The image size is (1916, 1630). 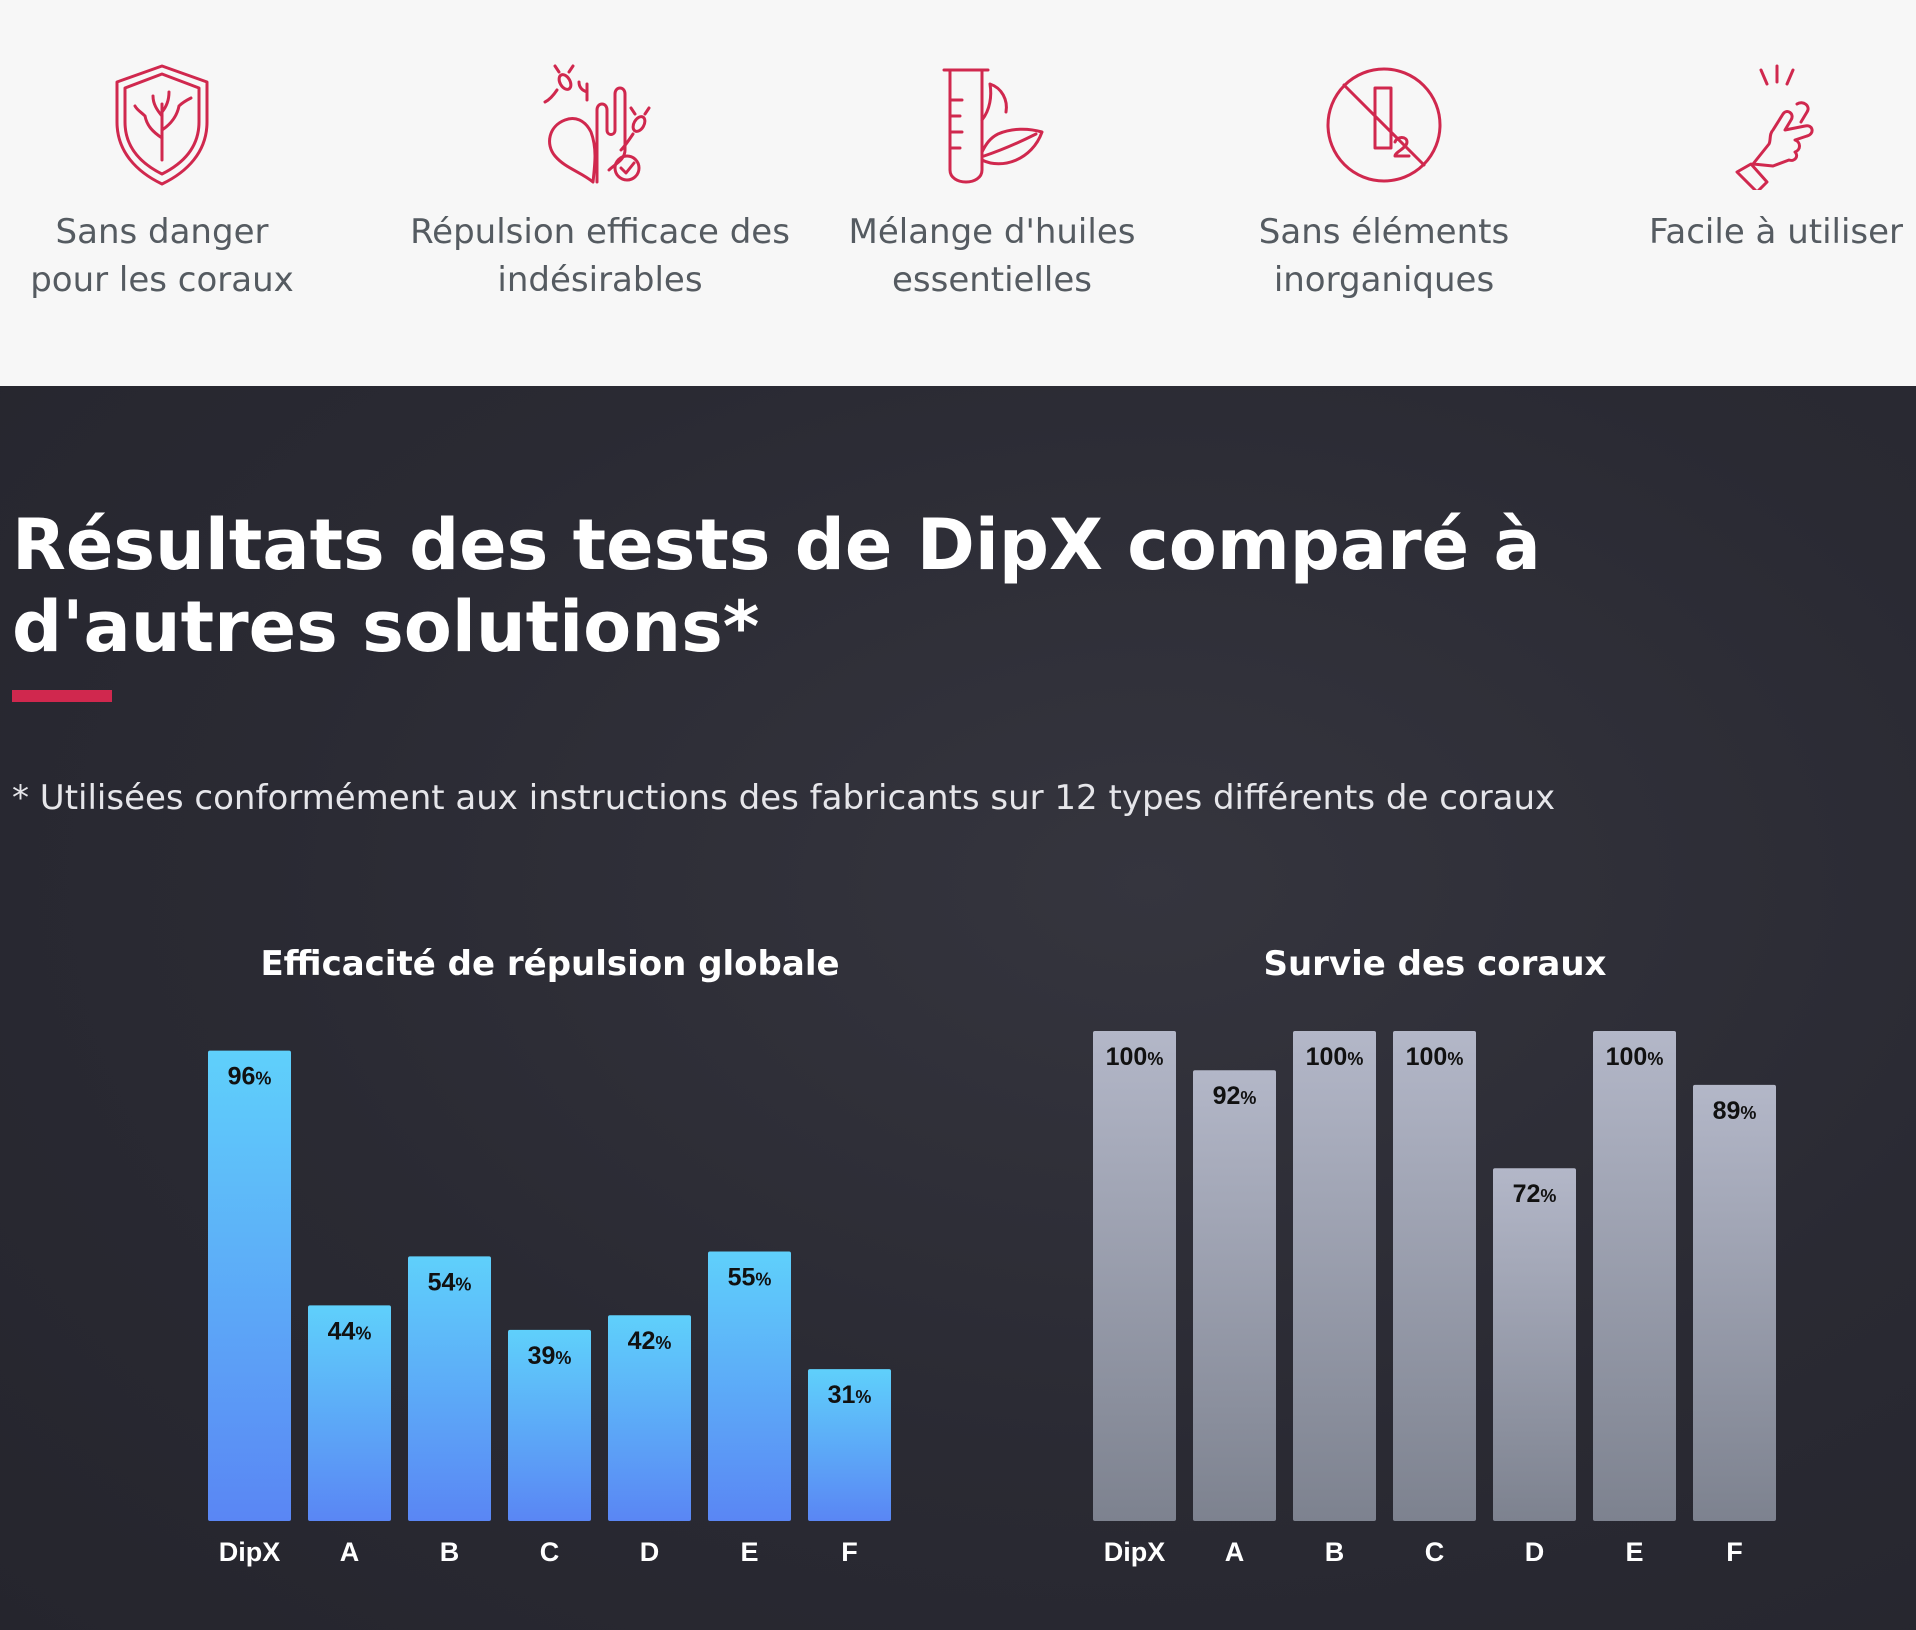 I want to click on coral-pests-icon, so click(x=597, y=124).